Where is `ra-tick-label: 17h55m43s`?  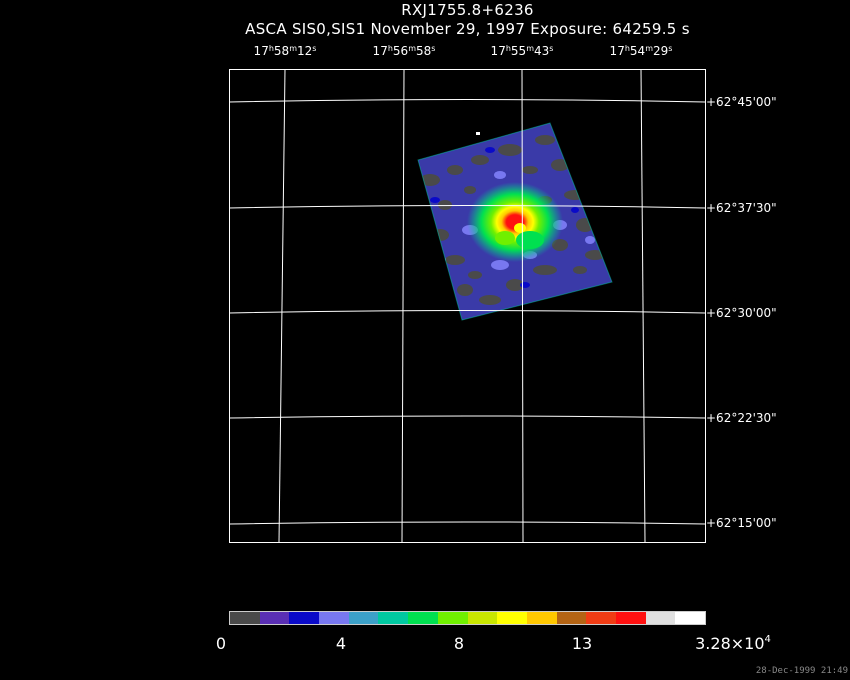 ra-tick-label: 17h55m43s is located at coordinates (522, 51).